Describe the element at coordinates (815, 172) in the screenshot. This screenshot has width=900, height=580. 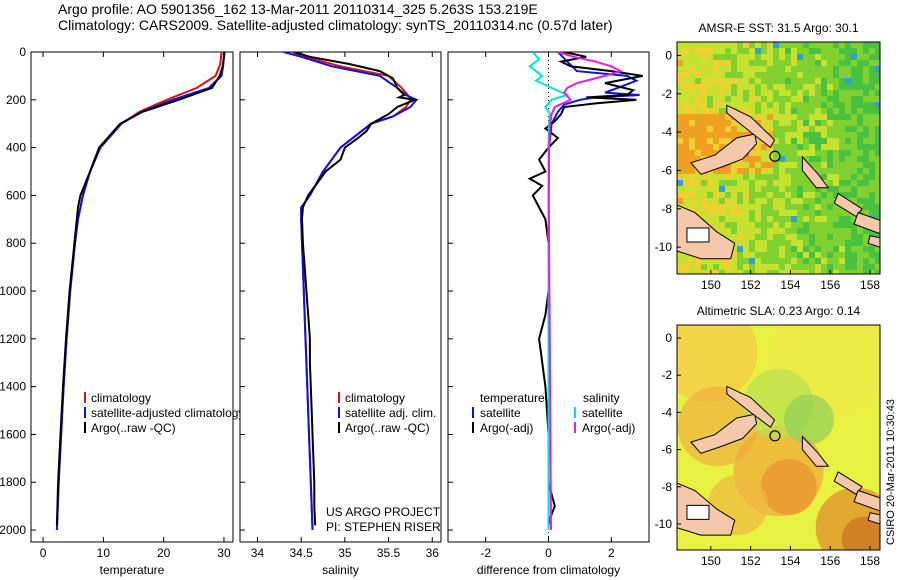
I see `land-mass` at that location.